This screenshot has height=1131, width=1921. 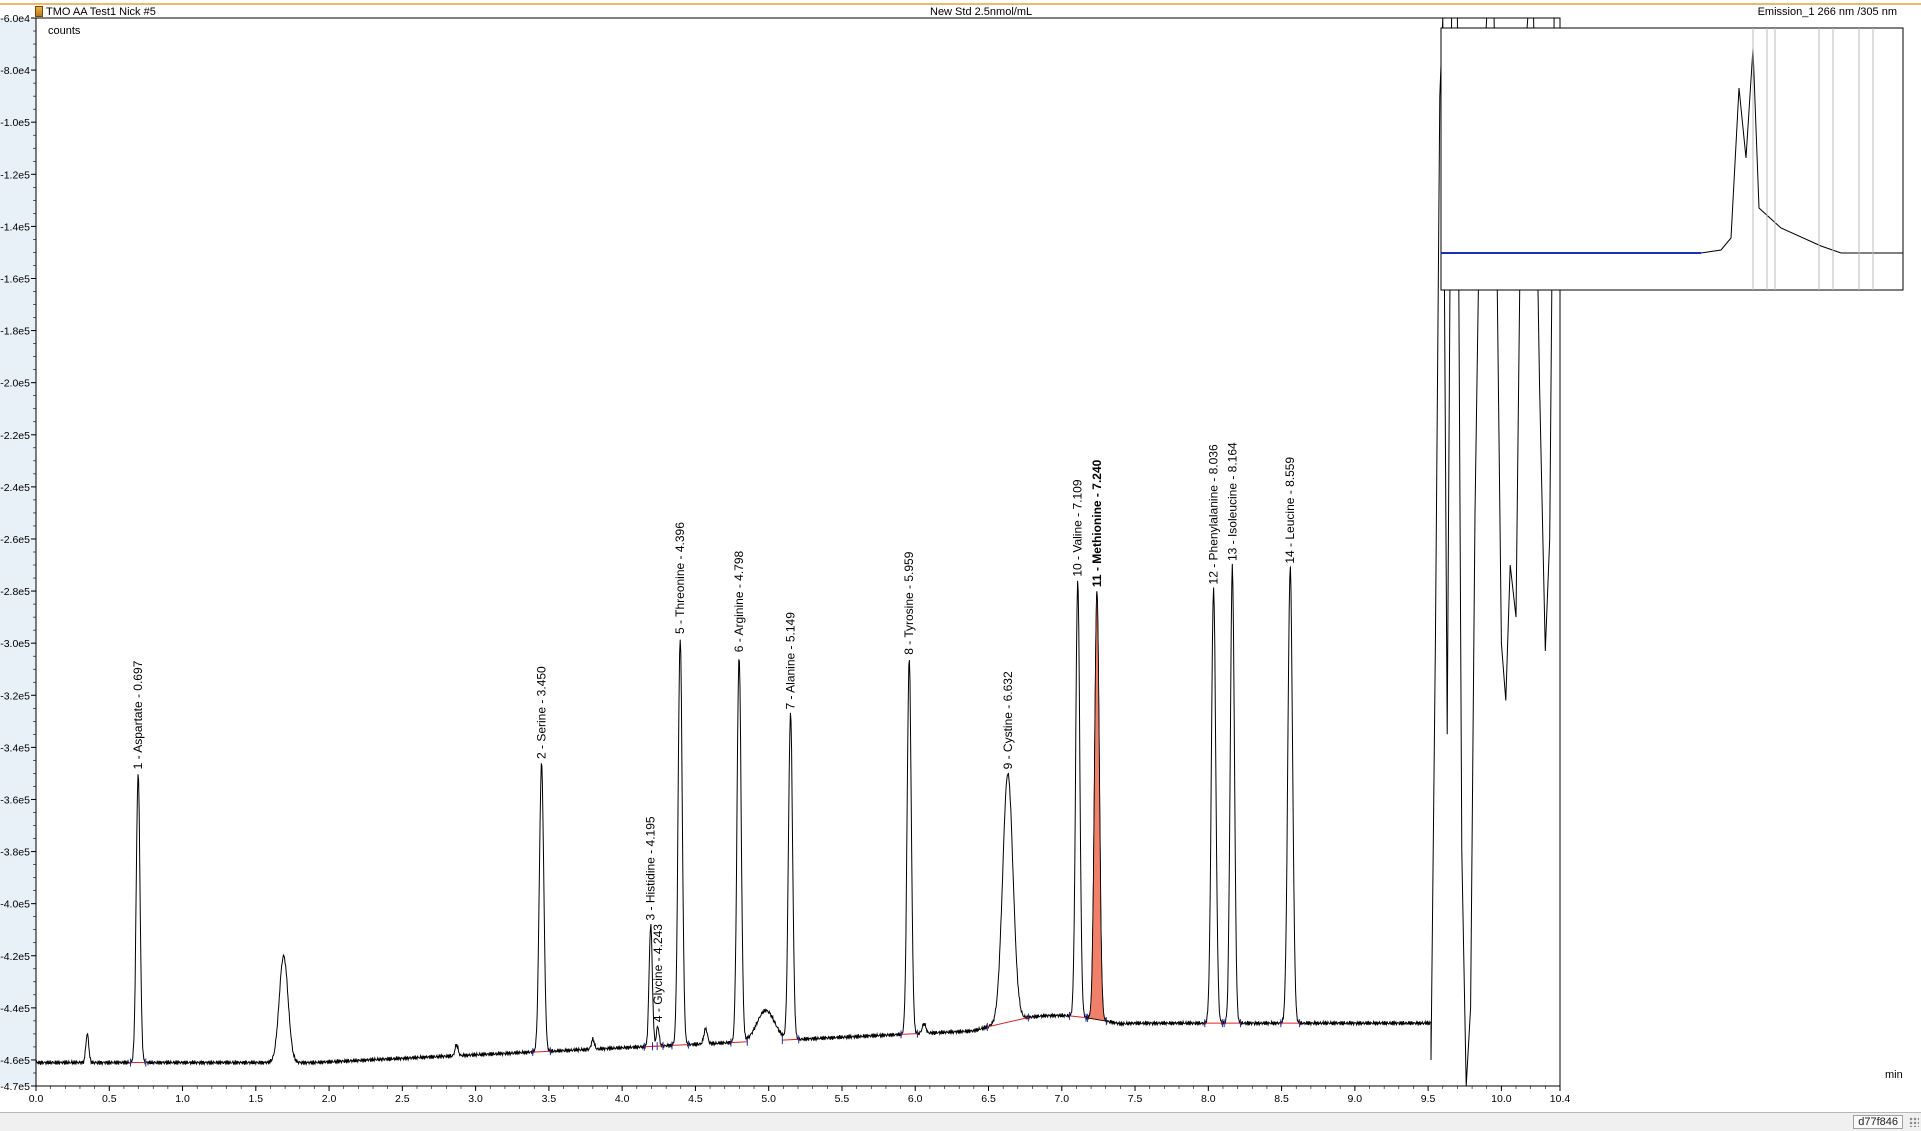 What do you see at coordinates (549, 1099) in the screenshot?
I see `x-tick-label: 3.5` at bounding box center [549, 1099].